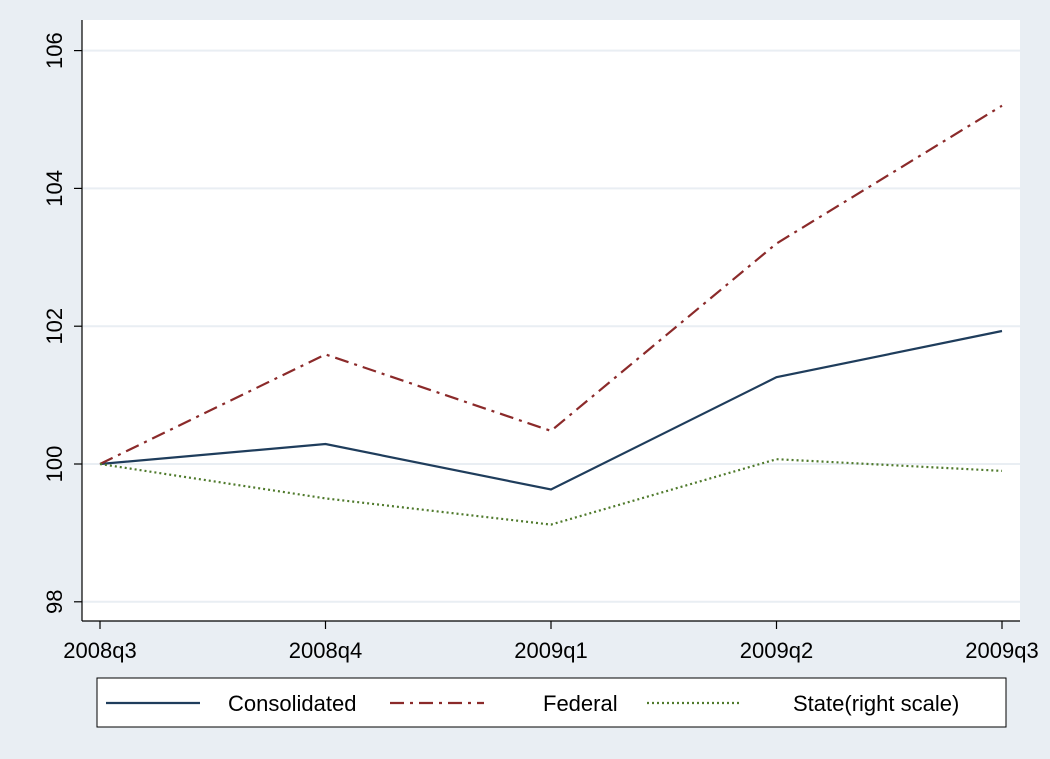 This screenshot has height=759, width=1050. I want to click on legend-box, so click(551, 702).